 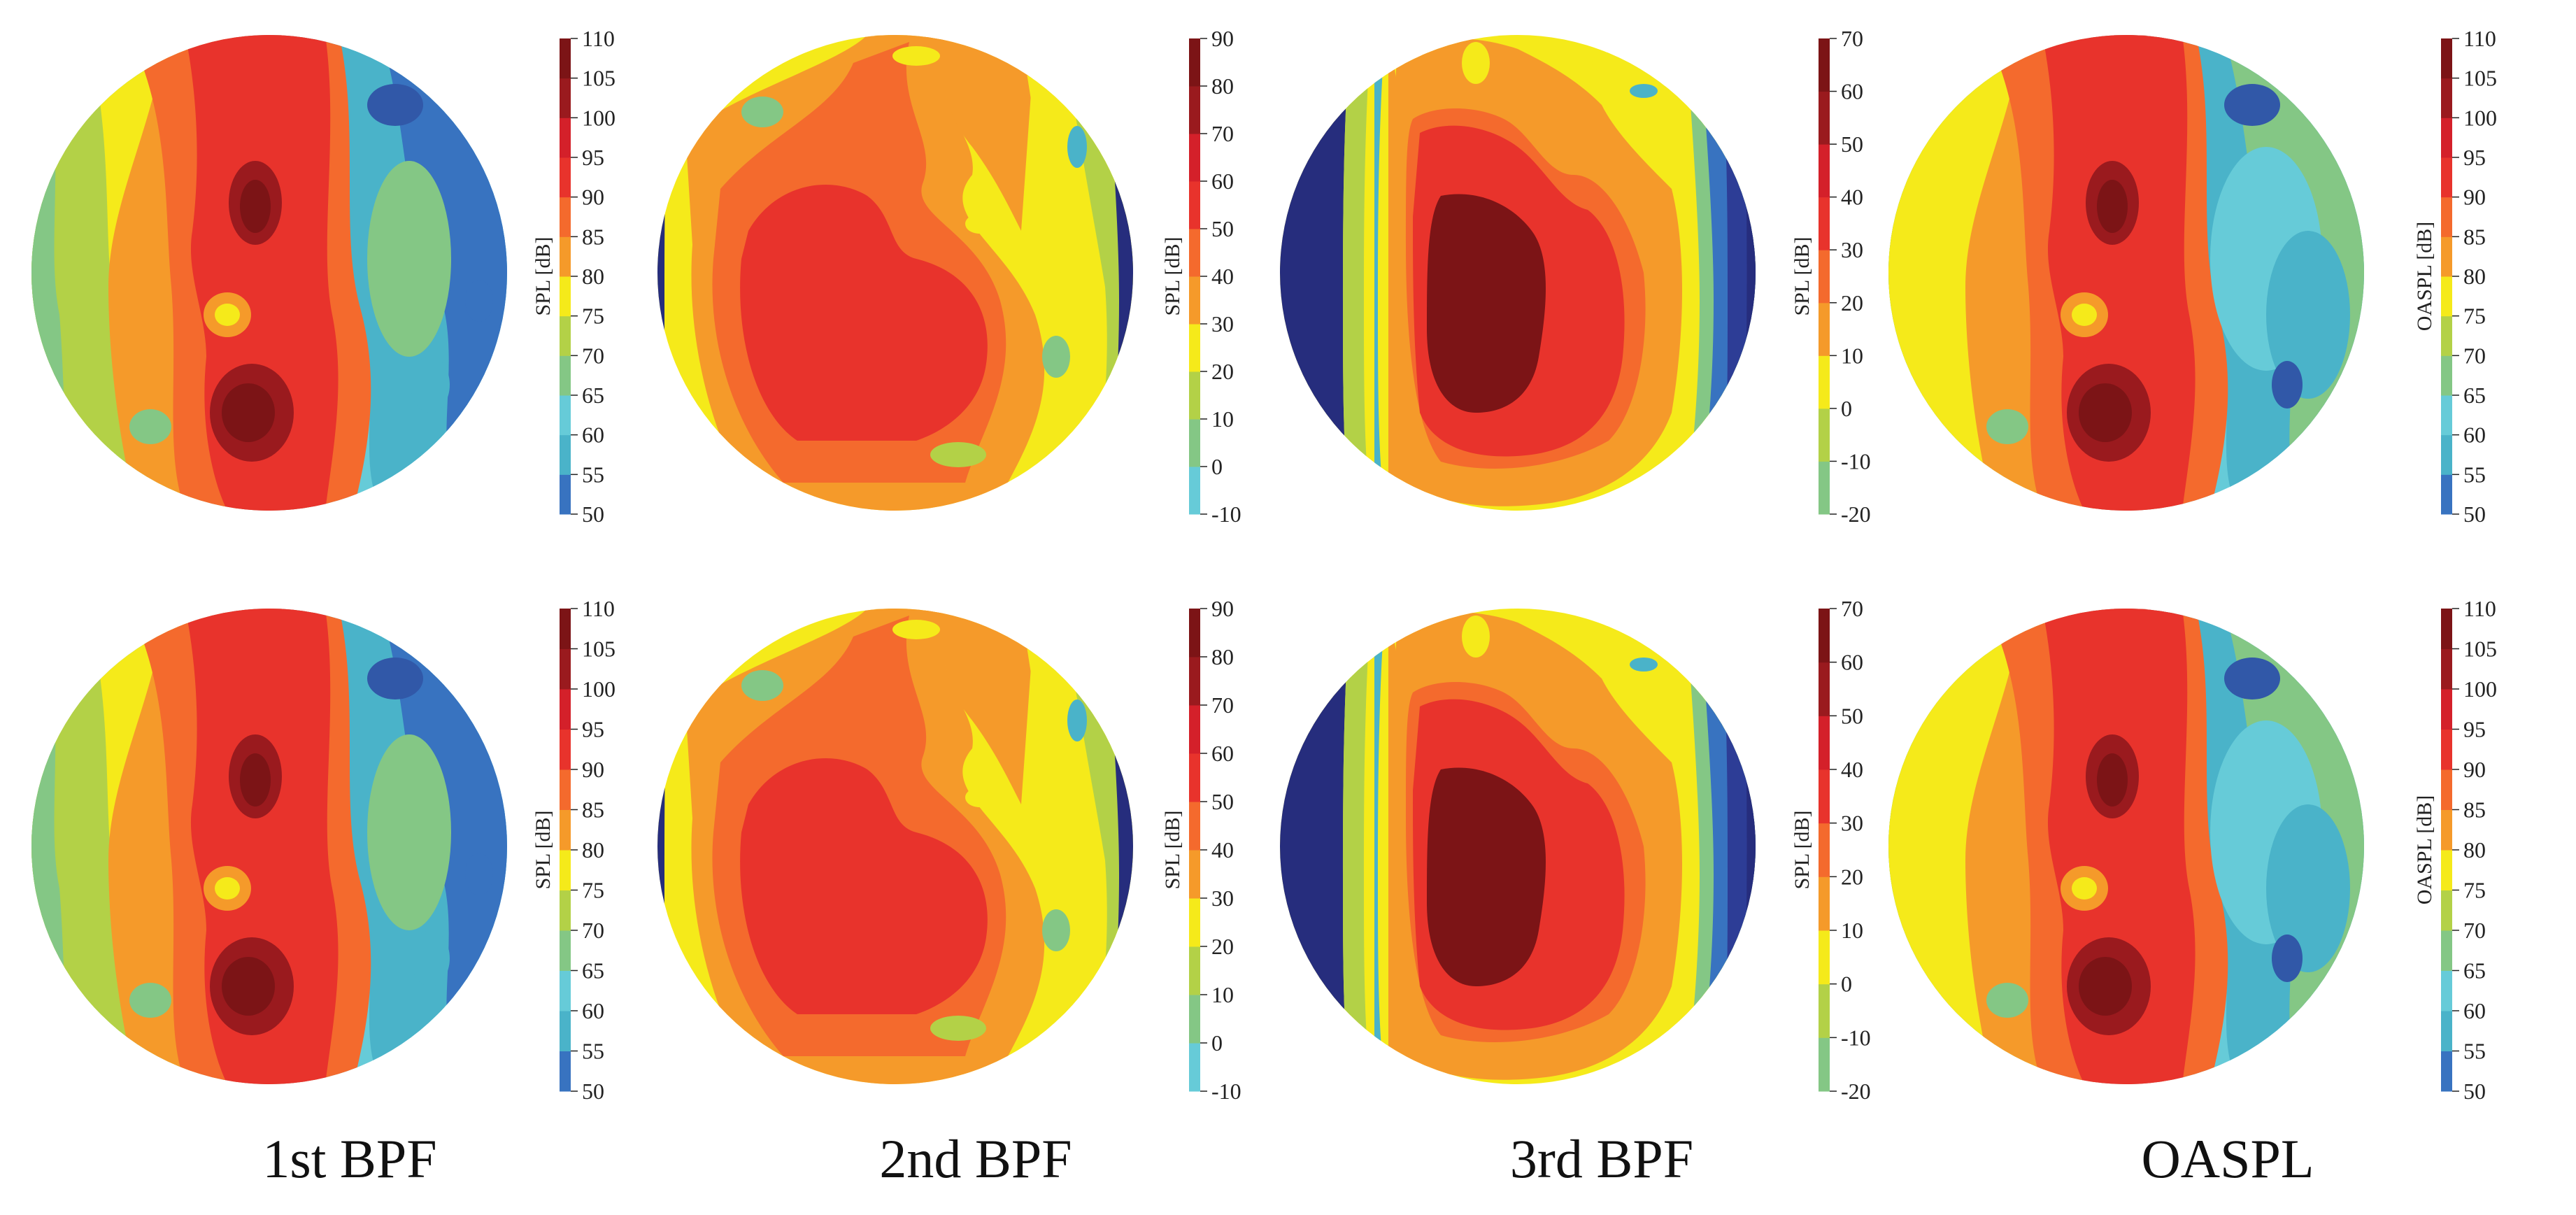 I want to click on colorbar: -10 0 10 20 30 40 50 60 70 80 90 SPL [dB], so click(x=1201, y=276).